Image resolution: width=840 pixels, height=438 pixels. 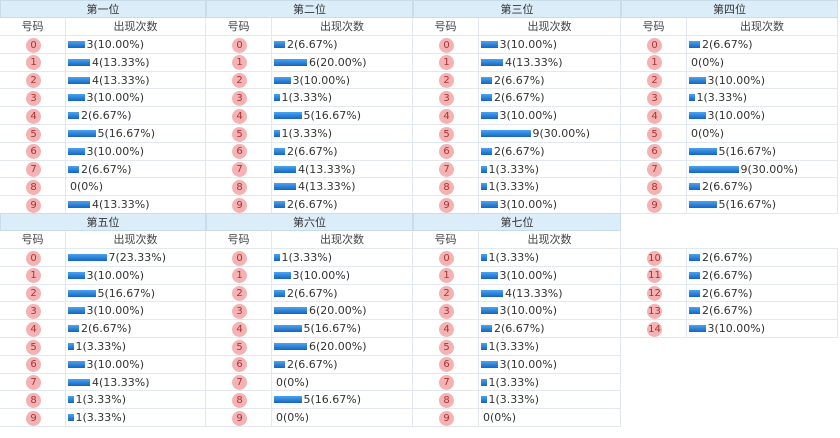 I want to click on count-label: 4(13.33%), so click(x=121, y=205).